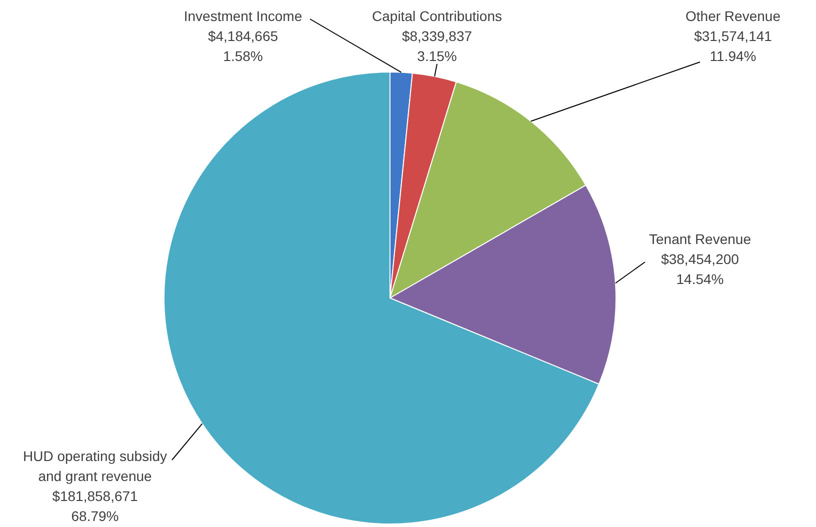 The height and width of the screenshot is (527, 816). What do you see at coordinates (95, 506) in the screenshot?
I see `data-label: $181,858,671 68.79%` at bounding box center [95, 506].